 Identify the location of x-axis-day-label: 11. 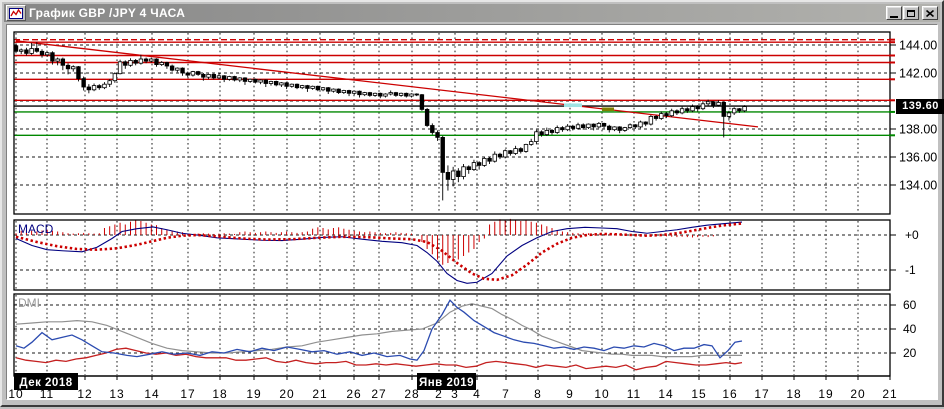
(634, 394).